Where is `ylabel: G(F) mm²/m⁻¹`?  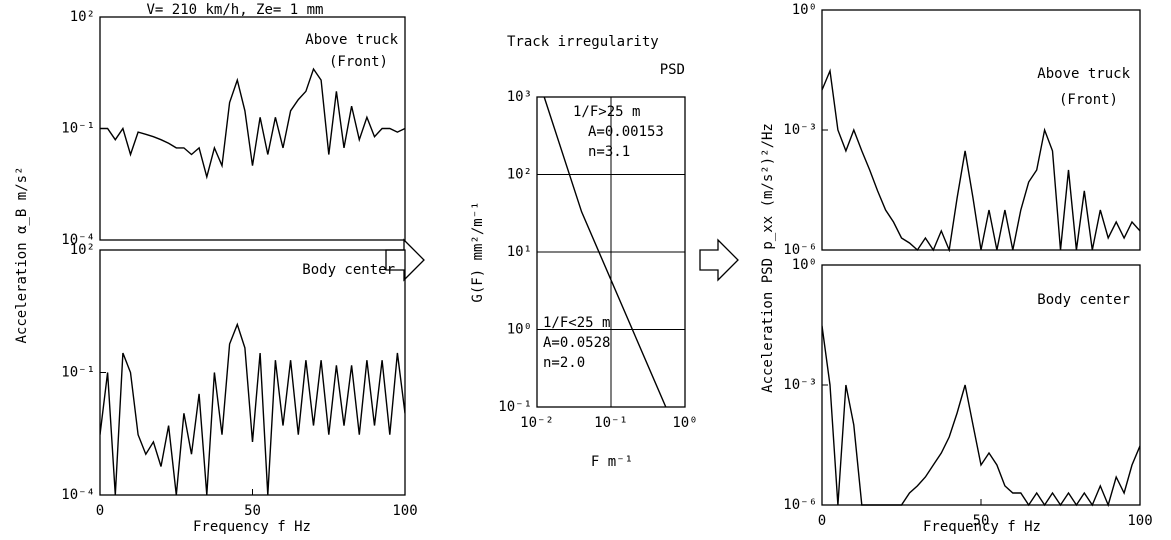
ylabel: G(F) mm²/m⁻¹ is located at coordinates (478, 251).